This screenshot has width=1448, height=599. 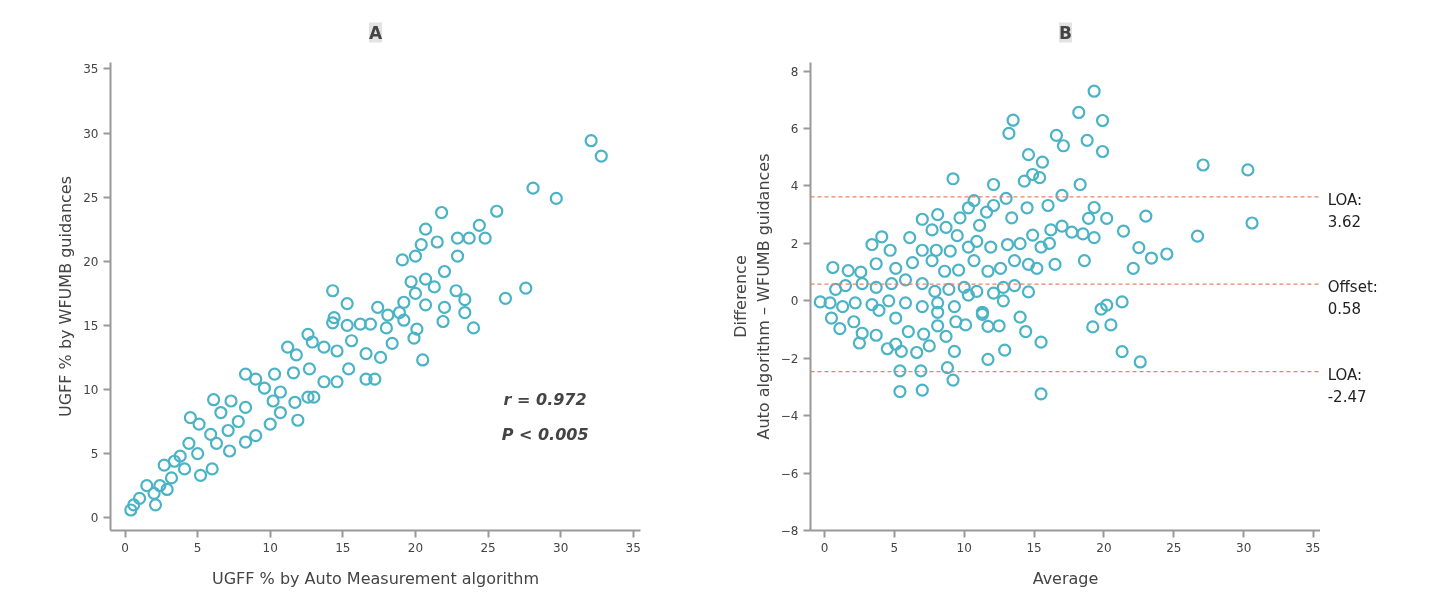 What do you see at coordinates (94, 454) in the screenshot?
I see `y-tick-label: 5` at bounding box center [94, 454].